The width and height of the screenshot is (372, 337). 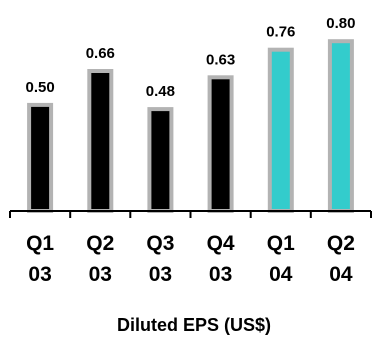 What do you see at coordinates (39, 87) in the screenshot?
I see `data-label: 0.50` at bounding box center [39, 87].